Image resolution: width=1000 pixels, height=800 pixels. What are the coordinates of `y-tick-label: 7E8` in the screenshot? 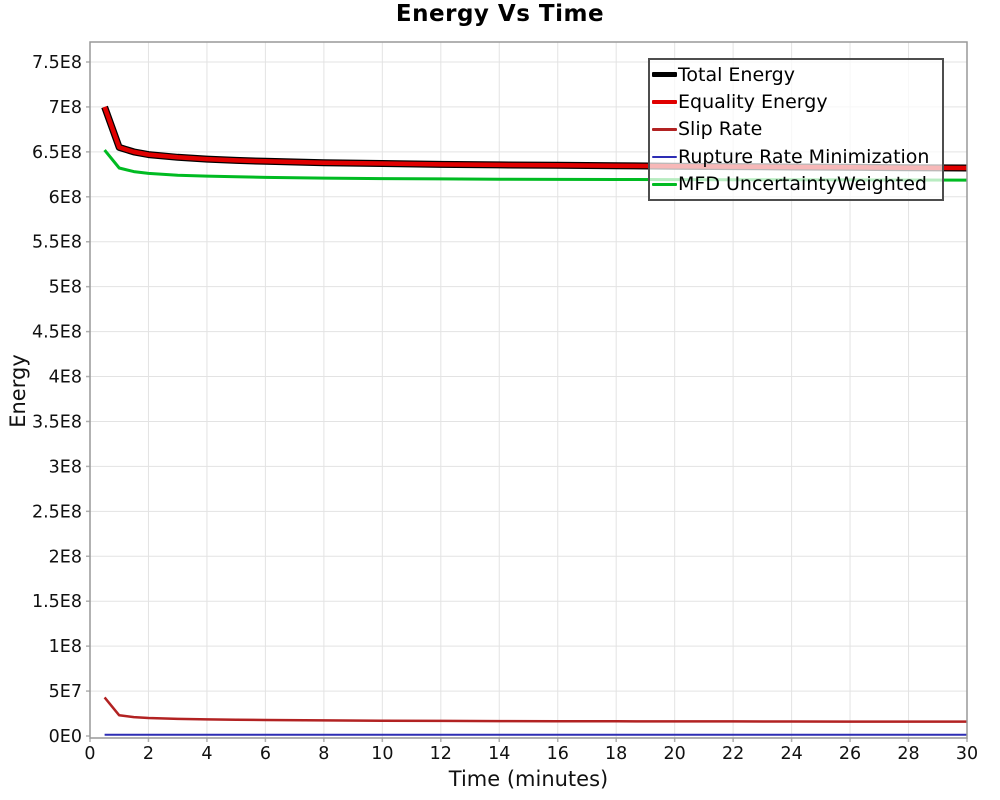 It's located at (65, 108).